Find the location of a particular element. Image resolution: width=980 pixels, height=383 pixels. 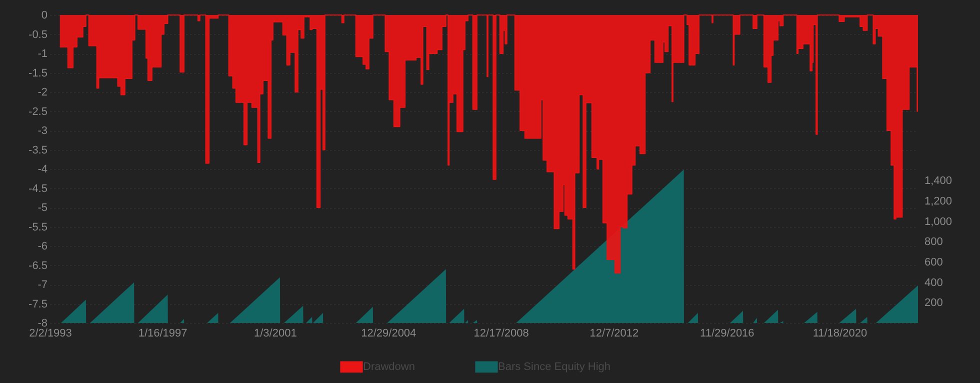

y-tick-label: -2.5 is located at coordinates (38, 112).